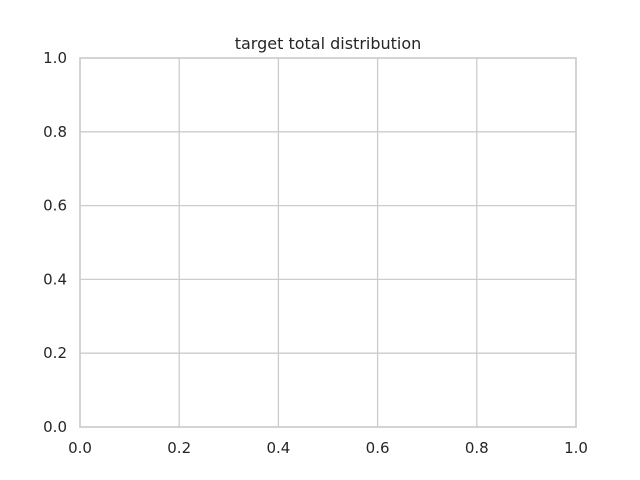 The width and height of the screenshot is (640, 480). I want to click on y-tick-label: 0.8, so click(55, 132).